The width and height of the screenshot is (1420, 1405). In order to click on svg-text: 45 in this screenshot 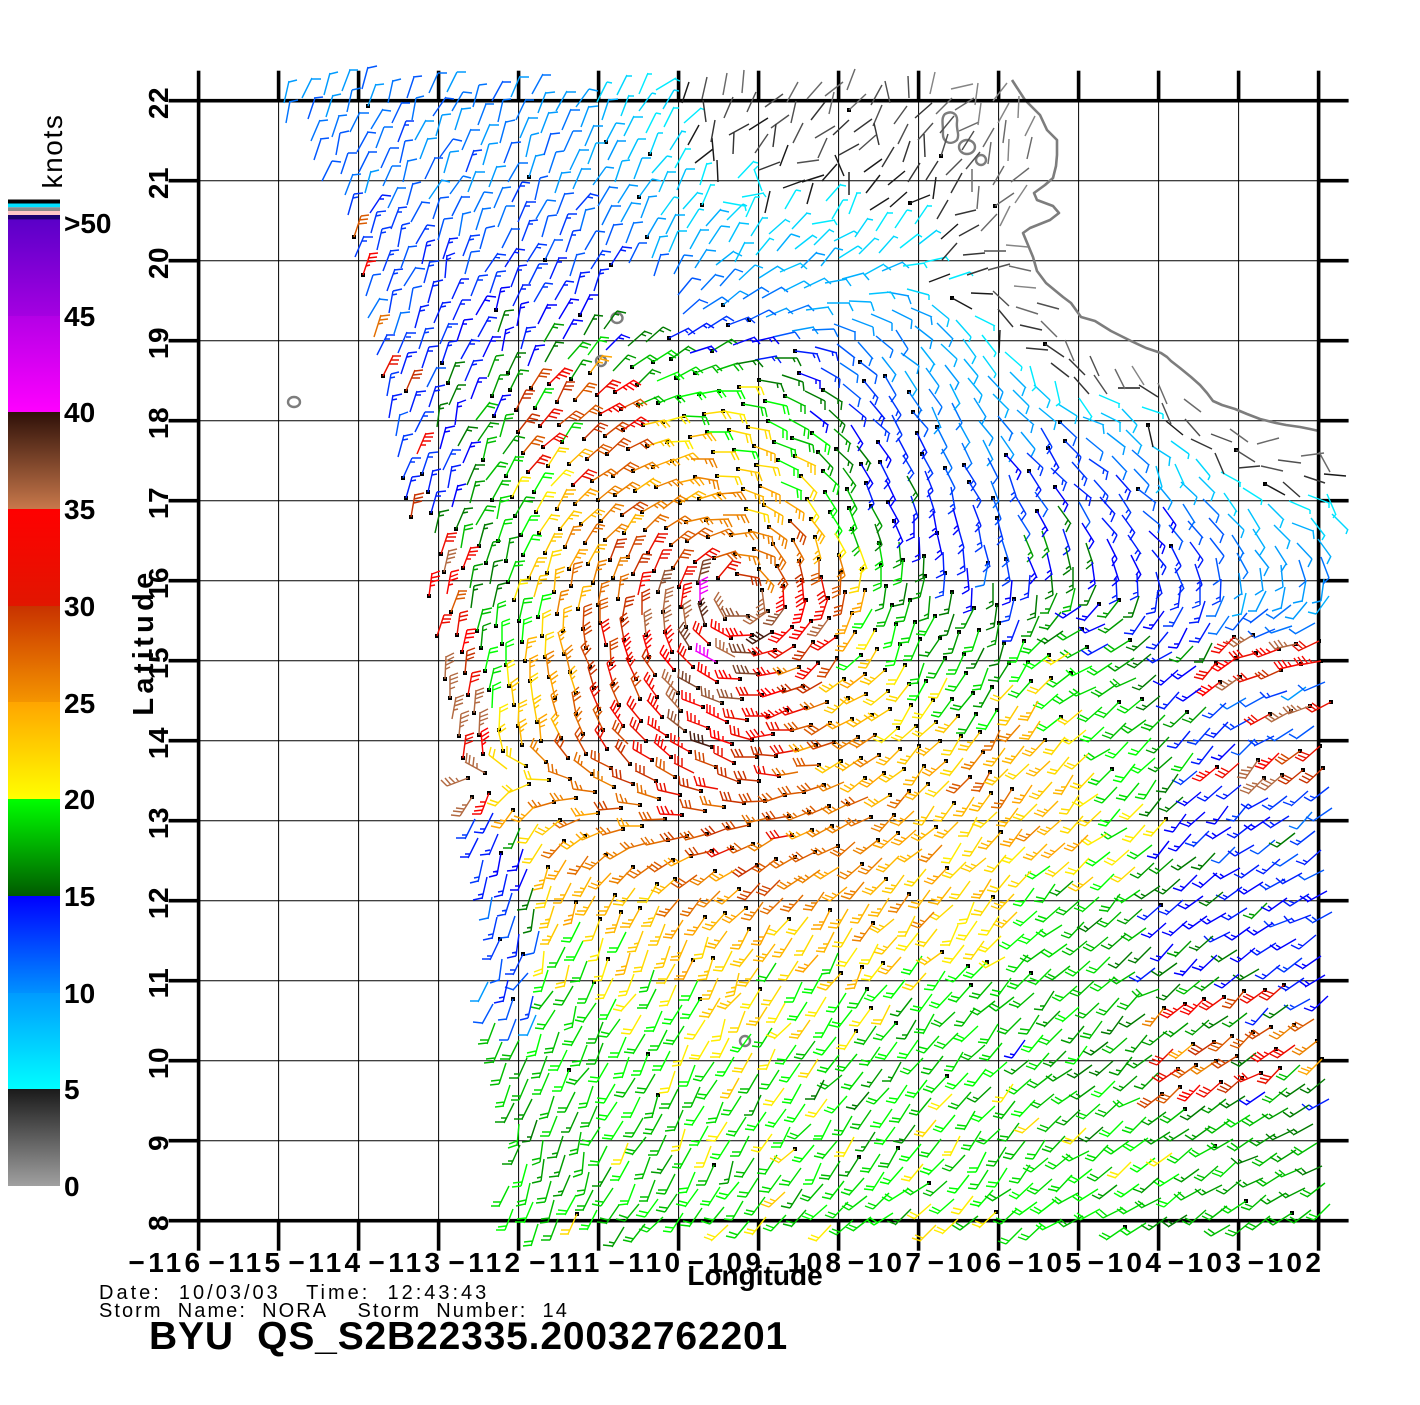, I will do `click(79, 316)`.